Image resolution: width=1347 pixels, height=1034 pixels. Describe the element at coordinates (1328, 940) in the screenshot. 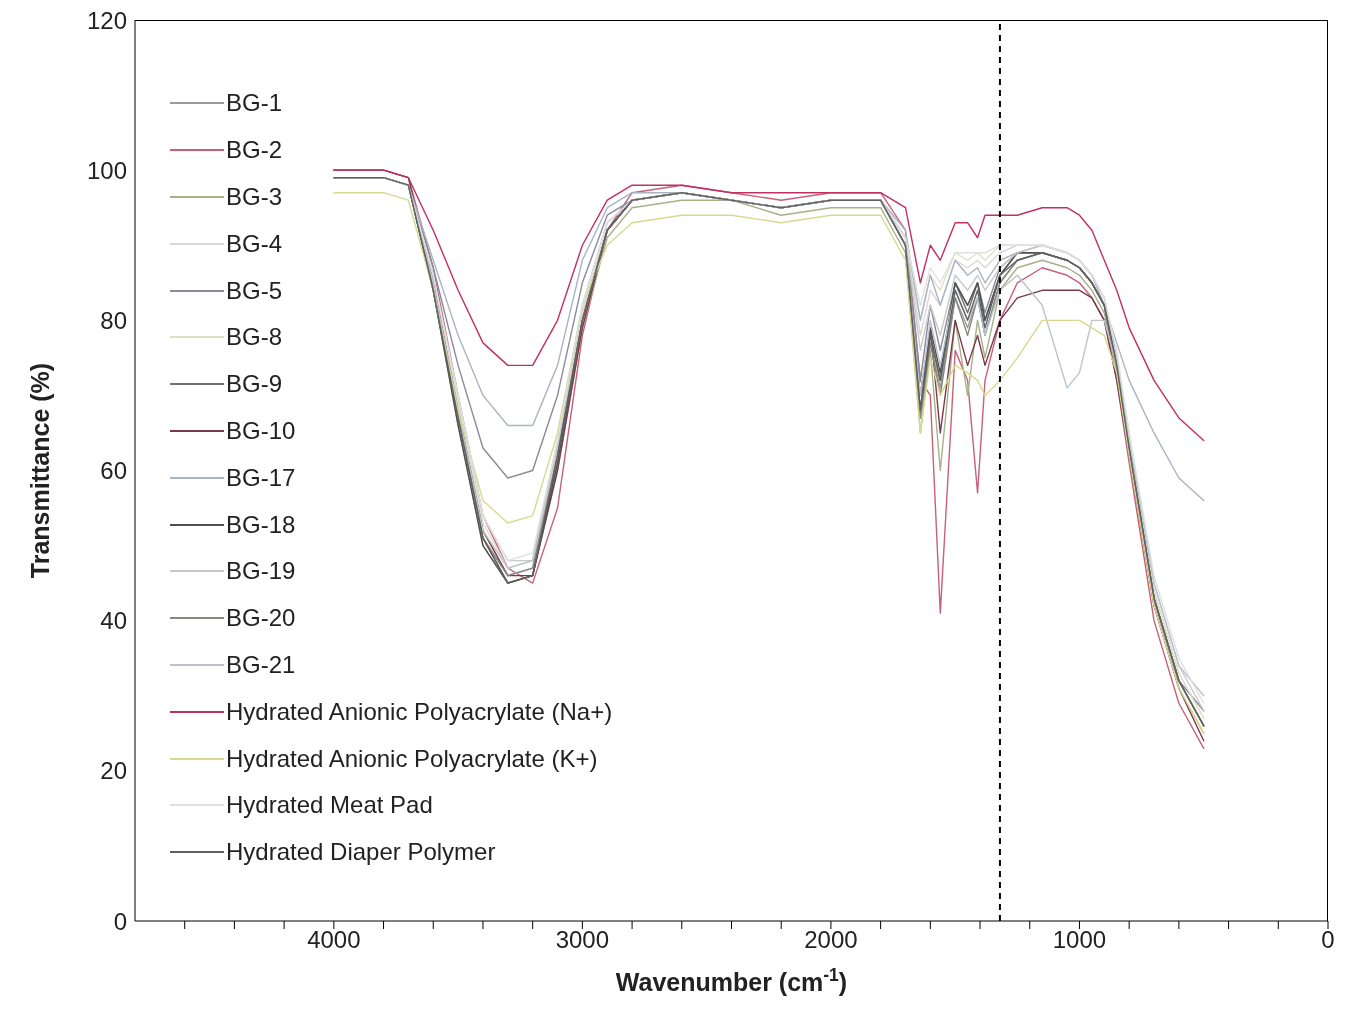

I see `x-tick-label: 0` at that location.